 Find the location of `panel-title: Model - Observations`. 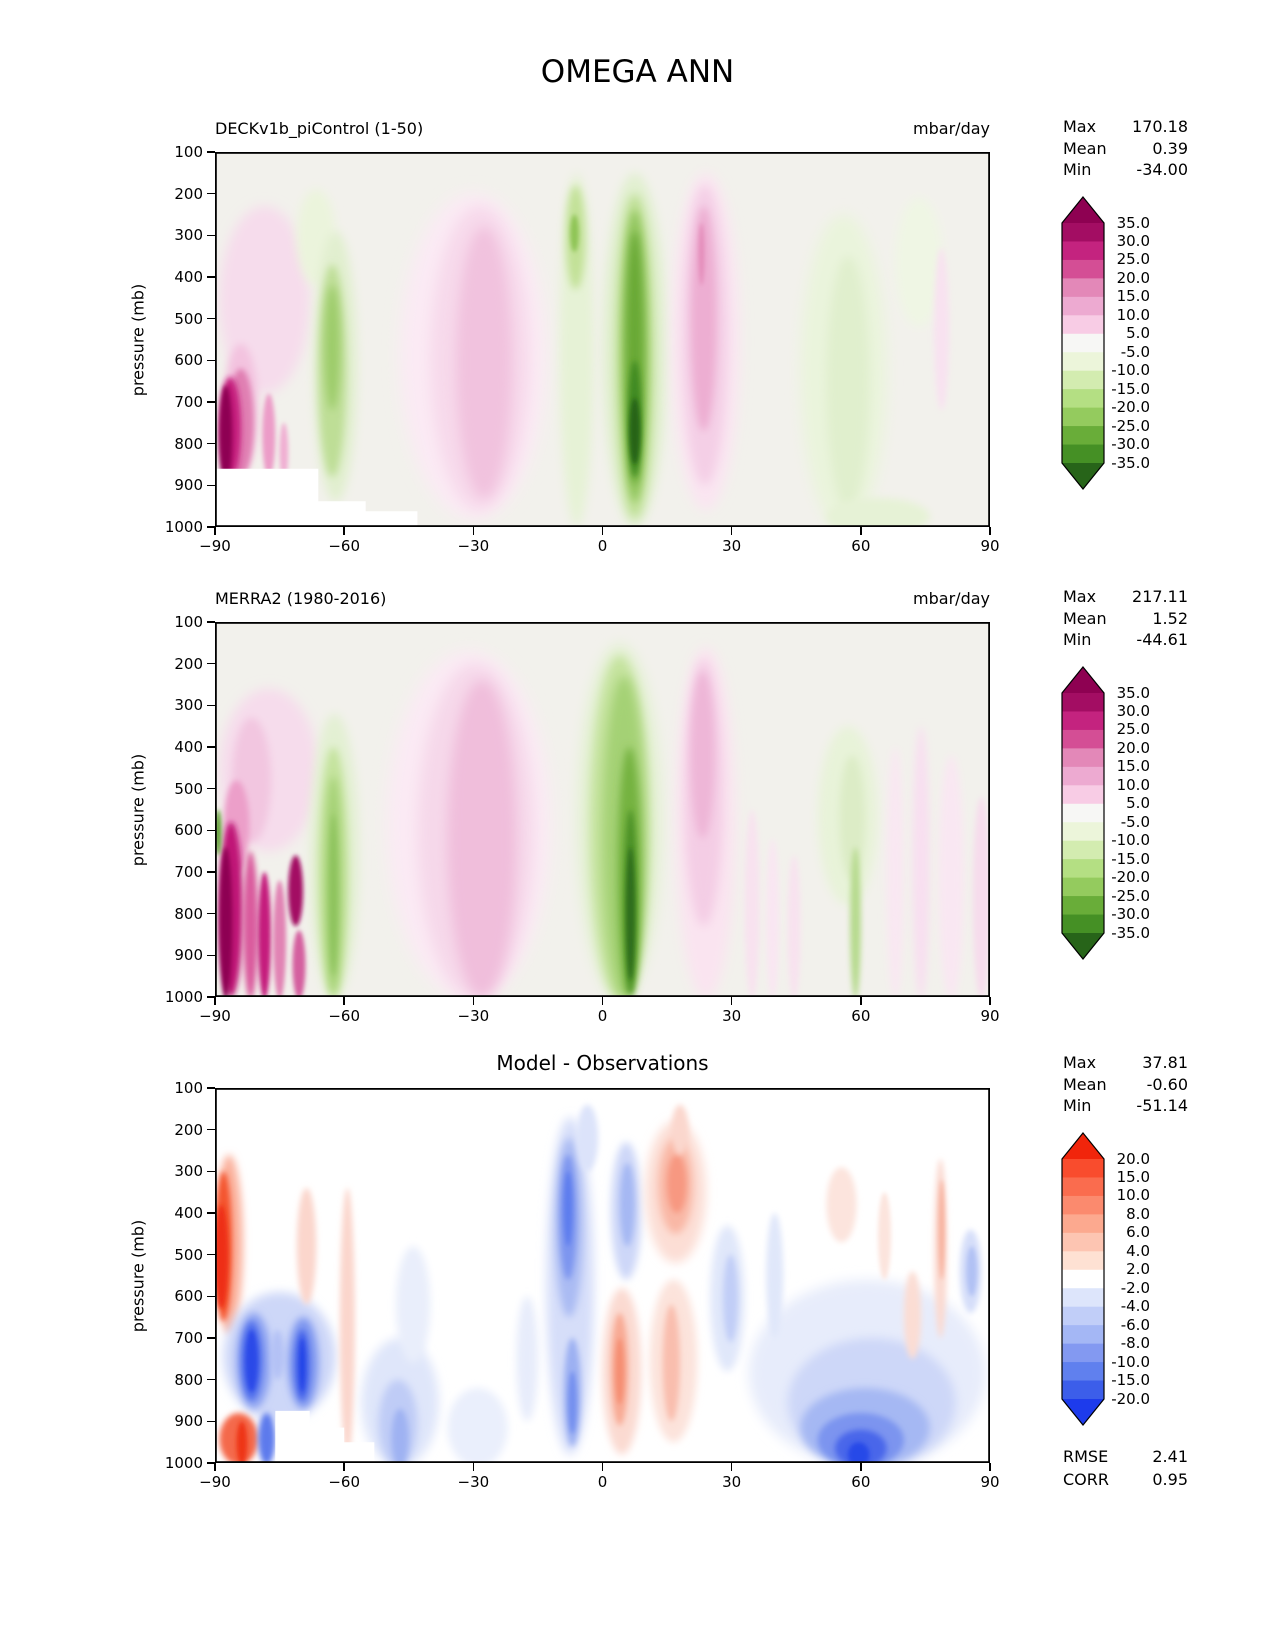

panel-title: Model - Observations is located at coordinates (602, 1063).